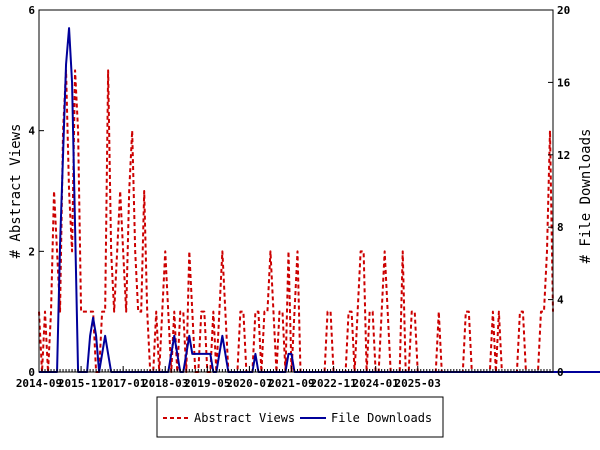  Describe the element at coordinates (418, 383) in the screenshot. I see `x-tick-label: 2025-03` at that location.